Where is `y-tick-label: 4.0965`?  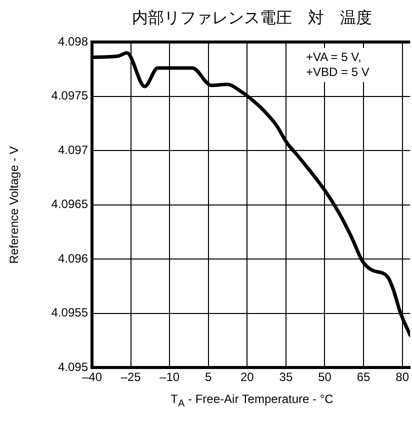
y-tick-label: 4.0965 is located at coordinates (69, 204).